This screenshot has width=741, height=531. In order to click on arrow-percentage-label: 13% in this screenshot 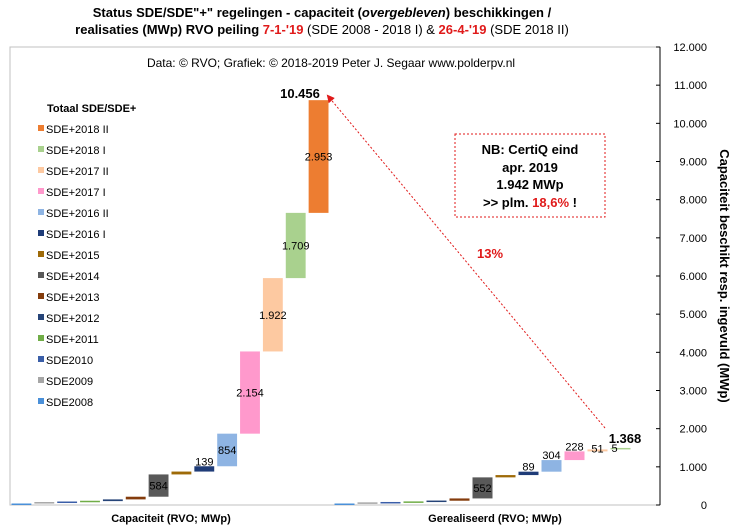, I will do `click(490, 253)`.